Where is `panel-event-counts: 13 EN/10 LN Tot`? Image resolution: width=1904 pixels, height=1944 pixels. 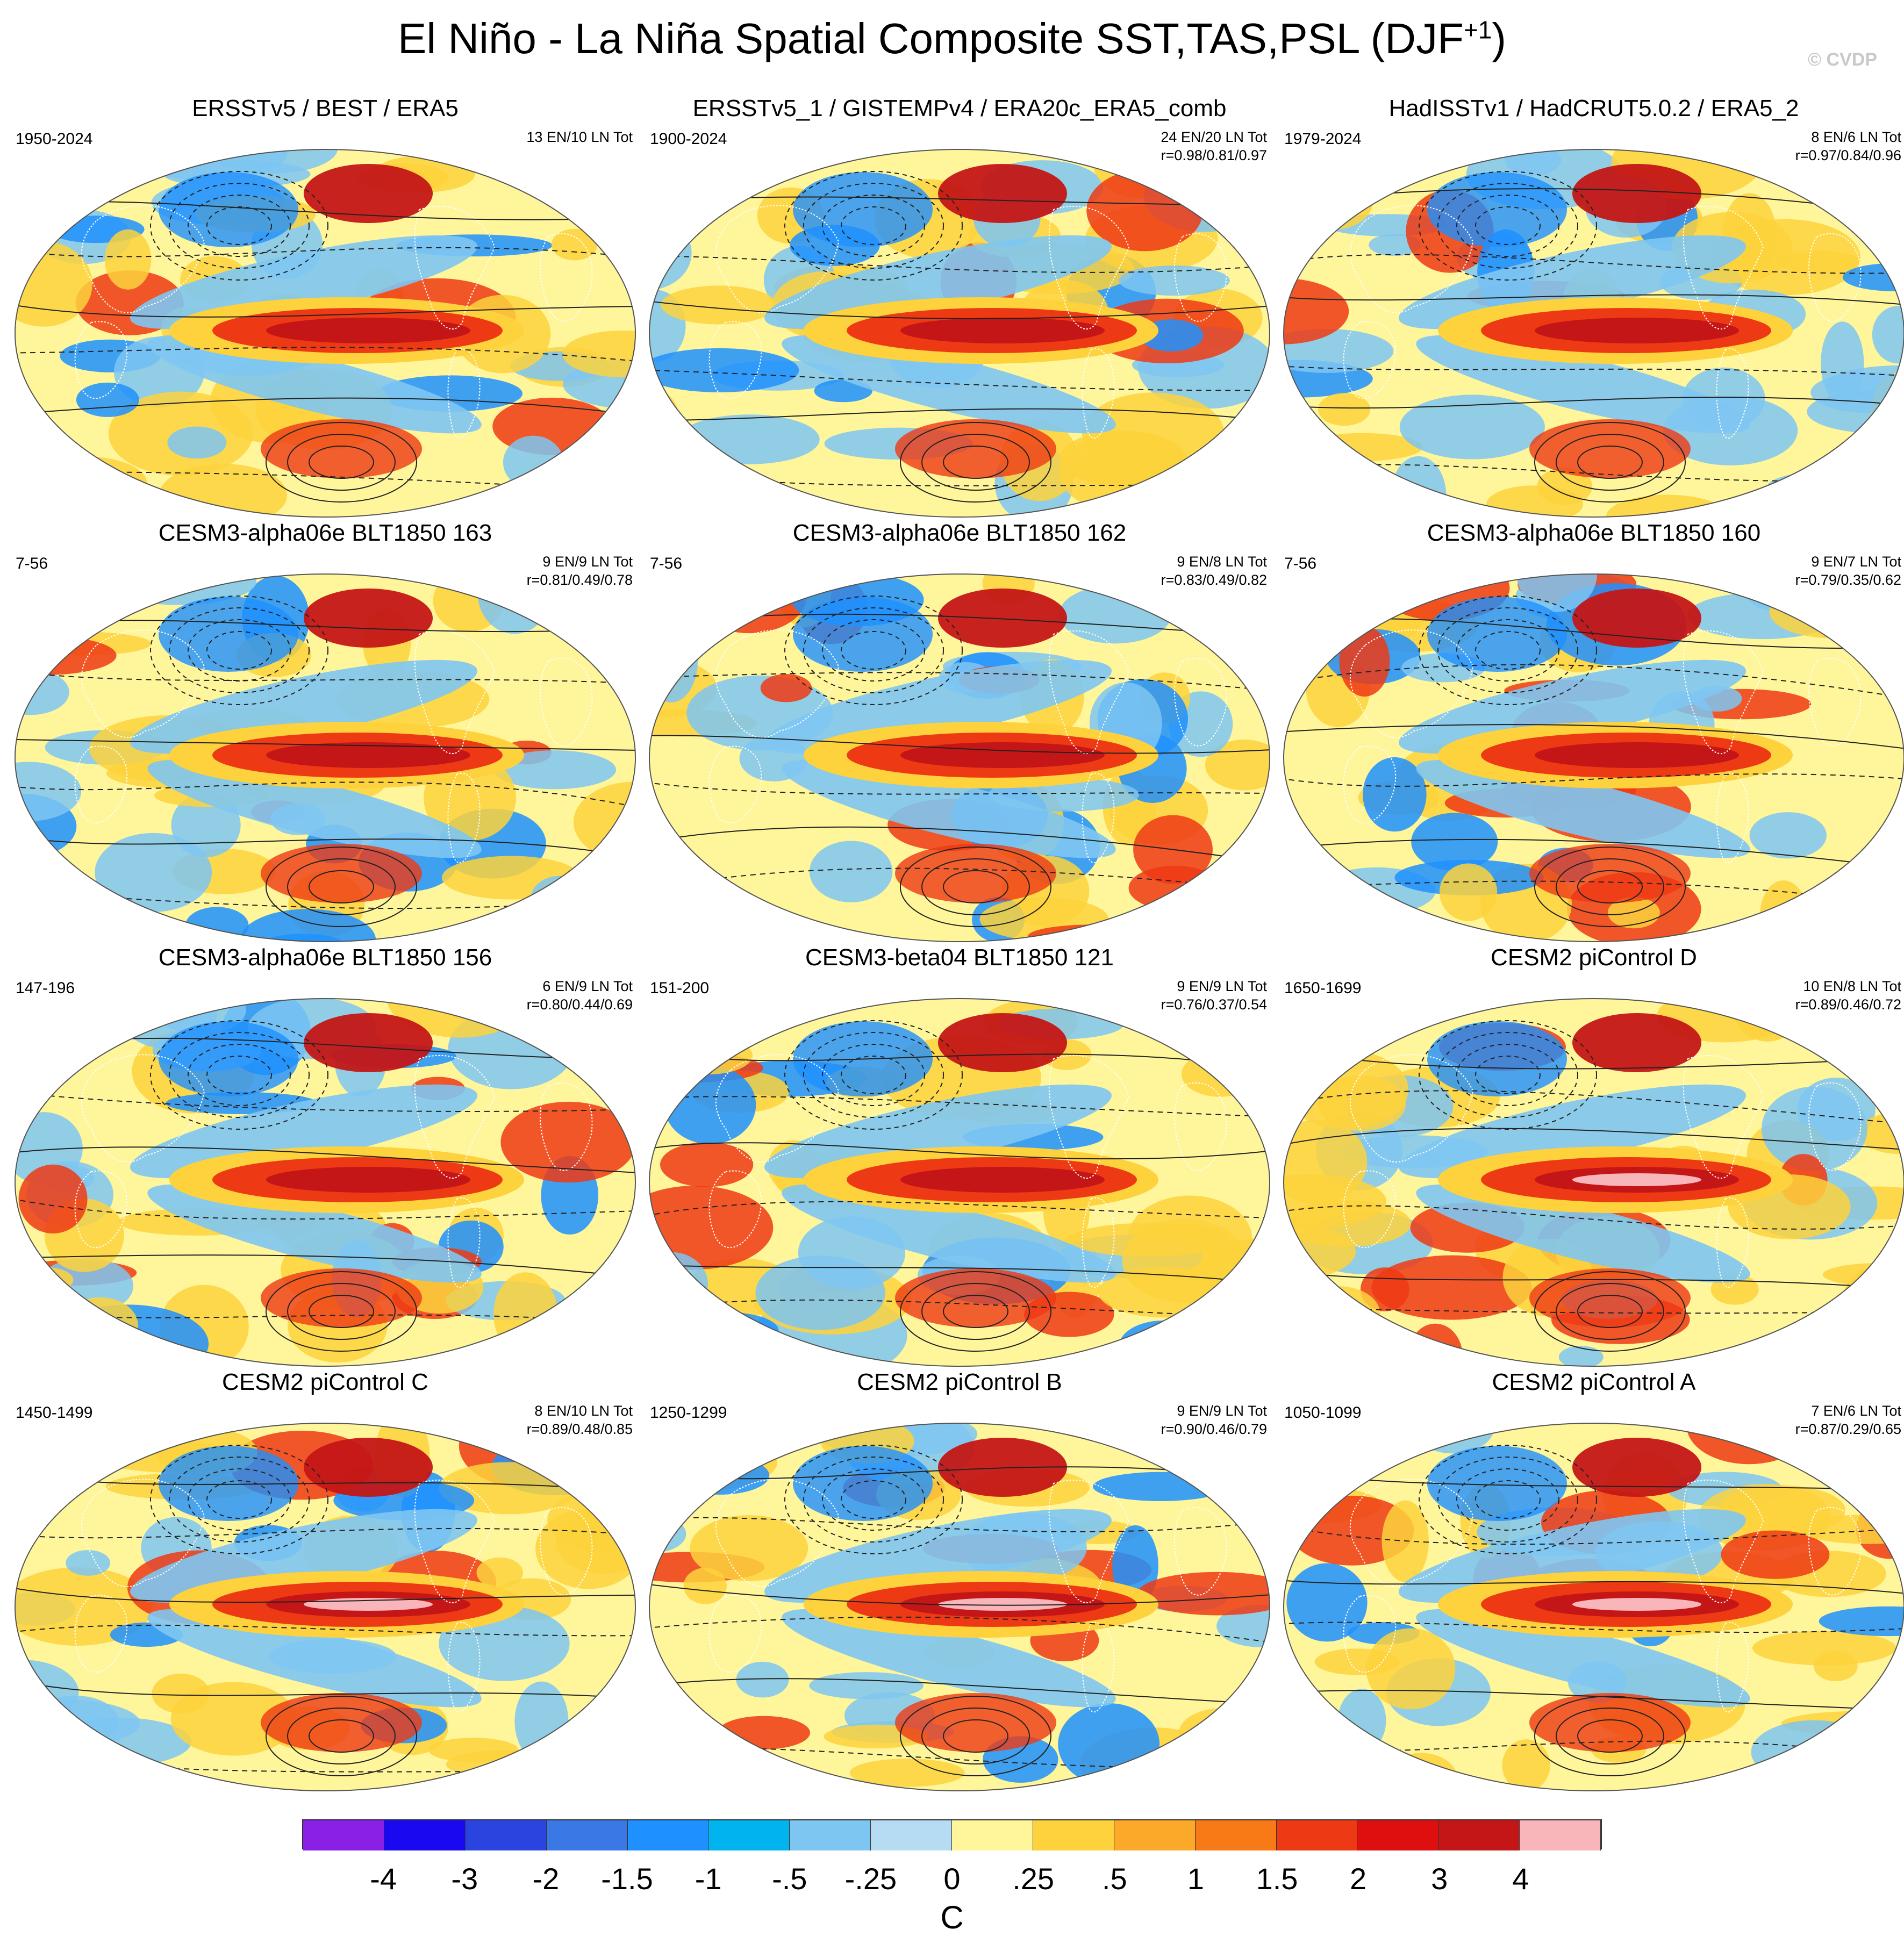 panel-event-counts: 13 EN/10 LN Tot is located at coordinates (580, 137).